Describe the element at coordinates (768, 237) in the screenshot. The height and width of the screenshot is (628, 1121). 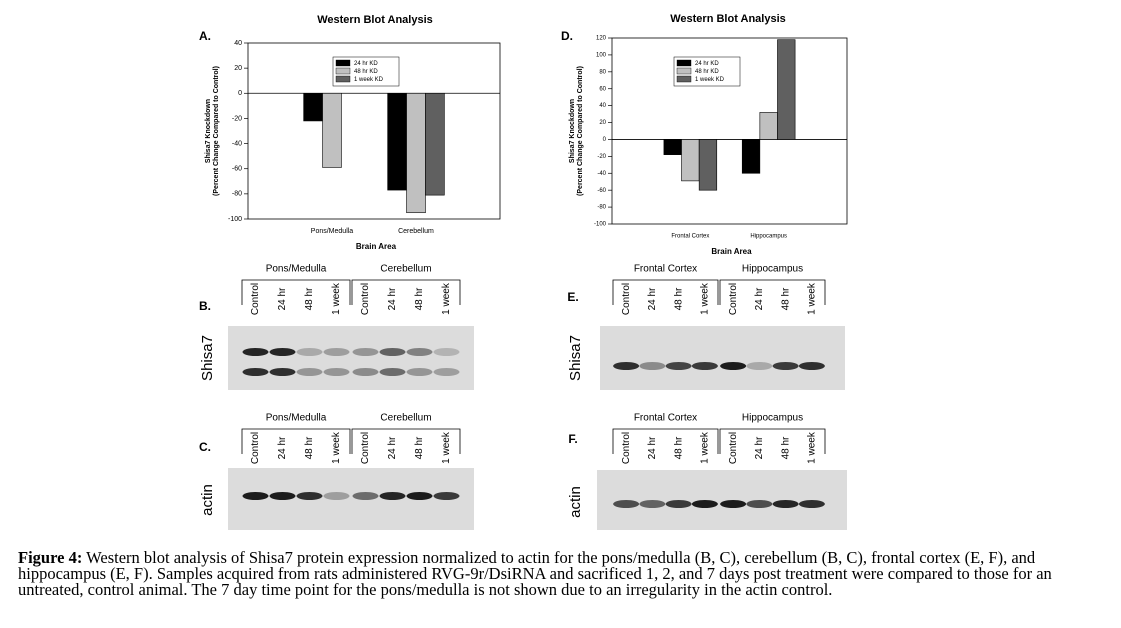
I see `x-tick-label: Hippocampus` at that location.